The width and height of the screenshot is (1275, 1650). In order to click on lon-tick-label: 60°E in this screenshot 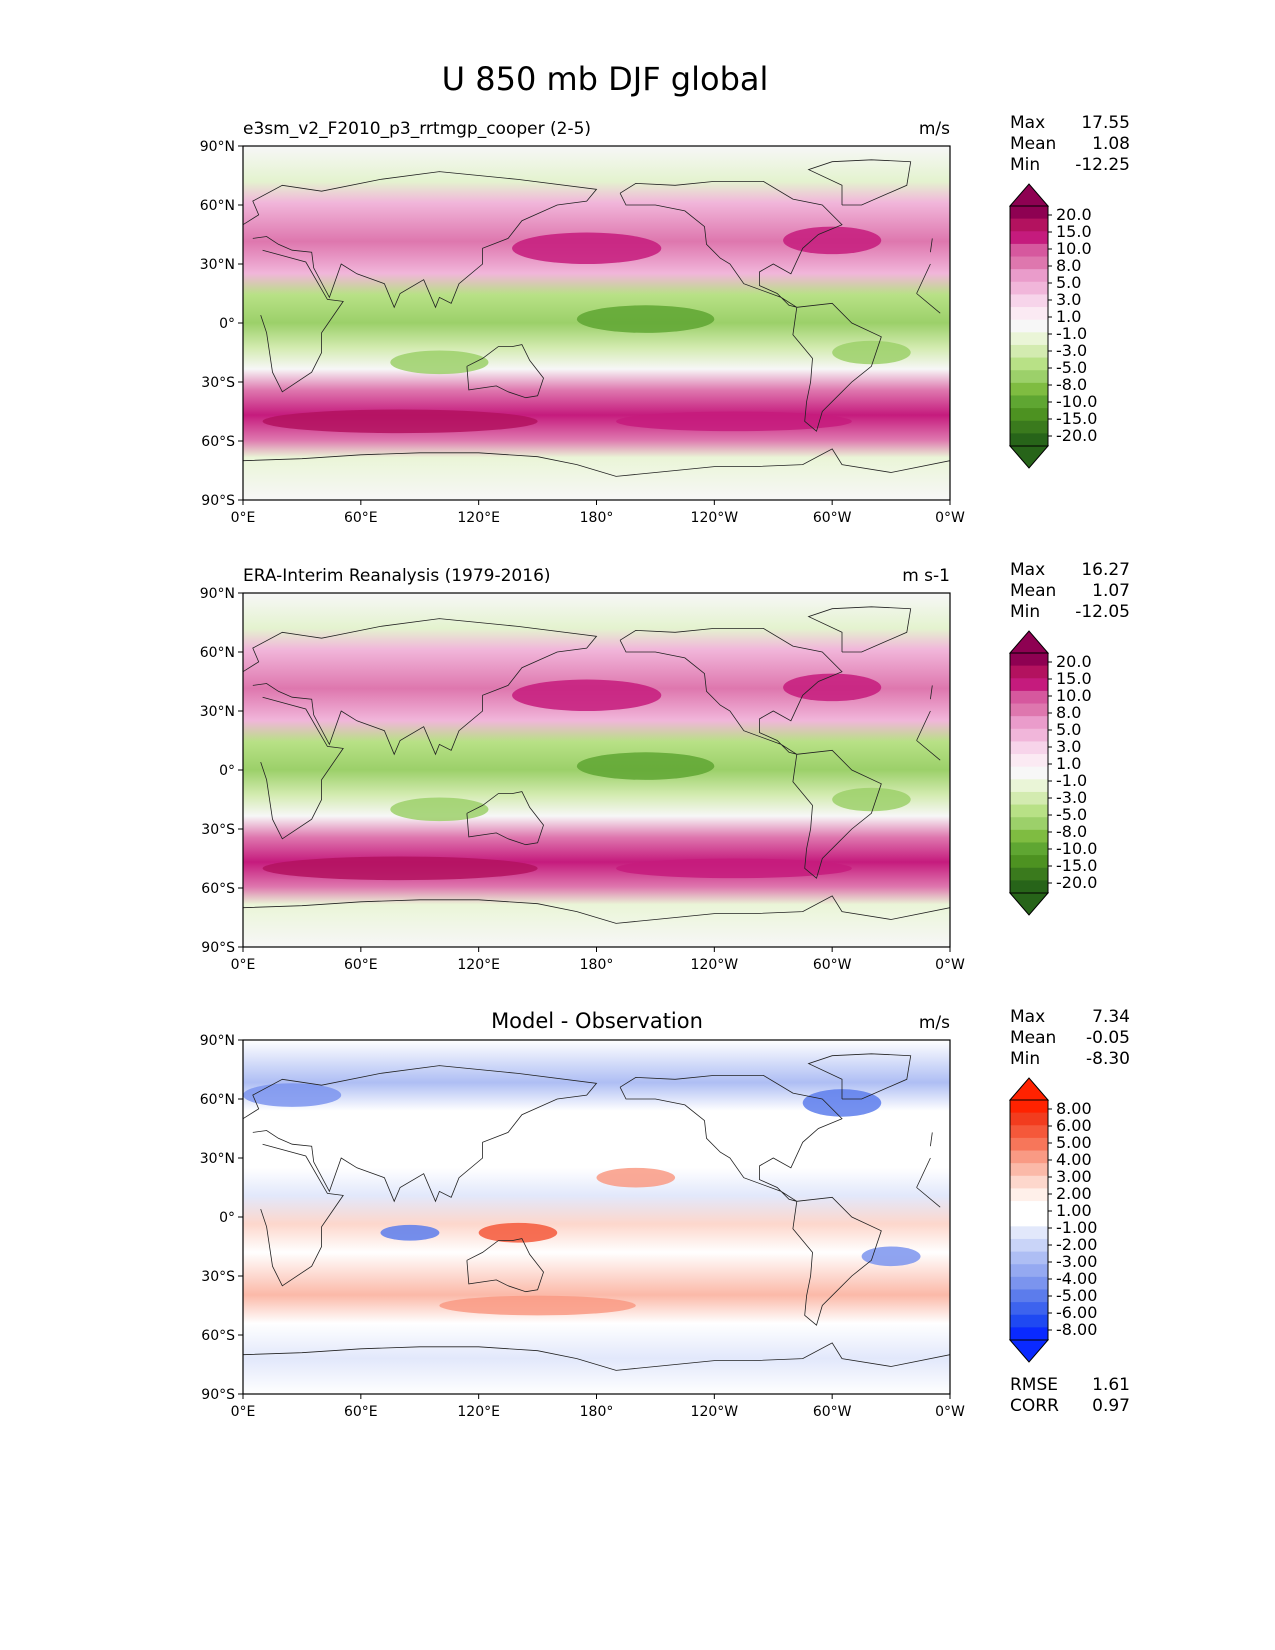, I will do `click(361, 965)`.